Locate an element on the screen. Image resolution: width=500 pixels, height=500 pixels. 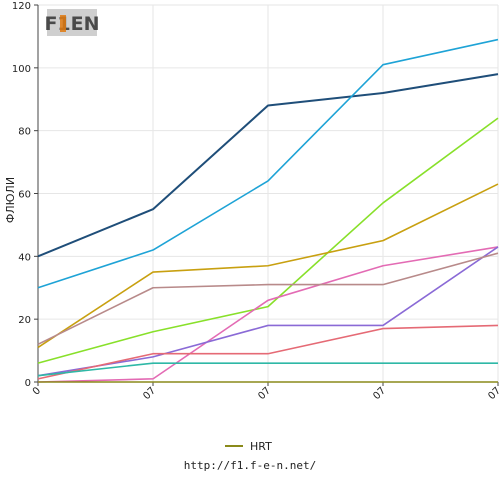
x-tick-label: 0 is located at coordinates (37, 391).